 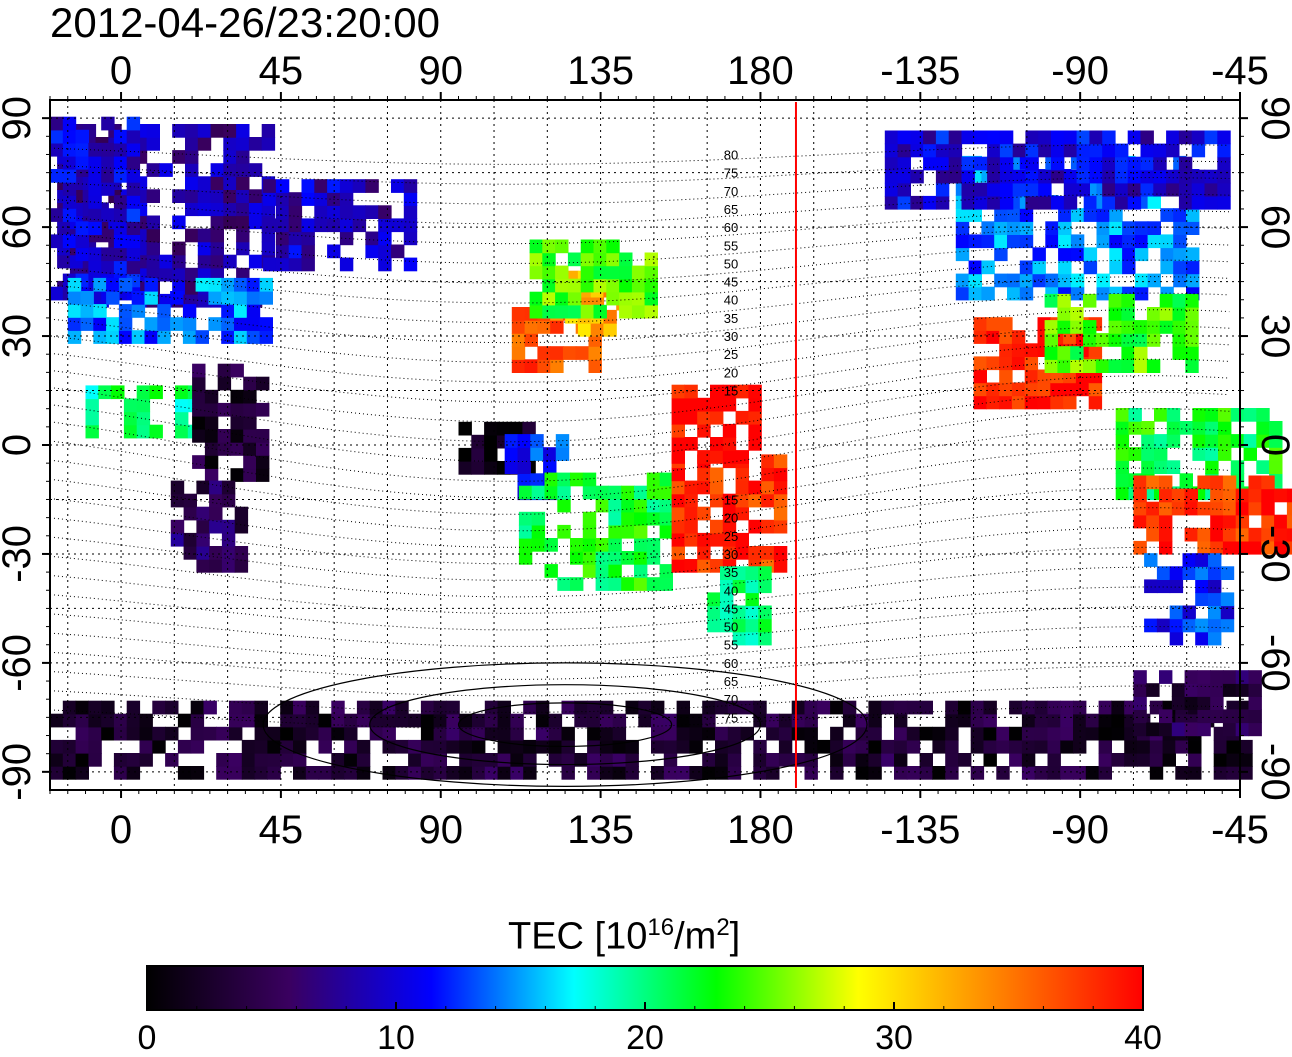 What do you see at coordinates (565, 724) in the screenshot?
I see `magnetic-pole-contour` at bounding box center [565, 724].